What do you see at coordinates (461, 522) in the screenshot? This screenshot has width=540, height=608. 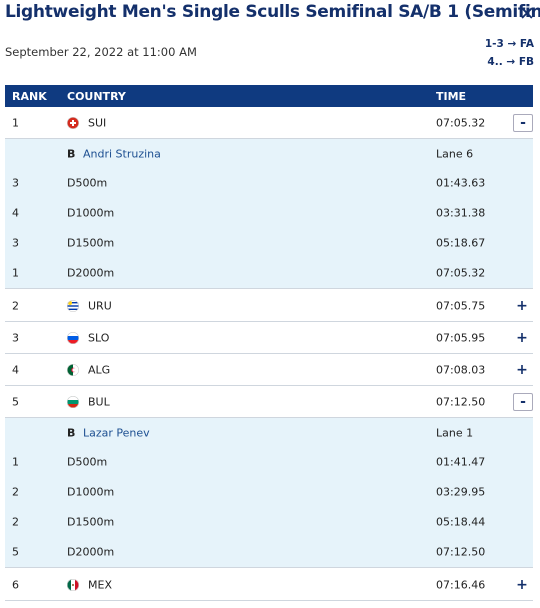 I see `split-time: 05:18.44` at bounding box center [461, 522].